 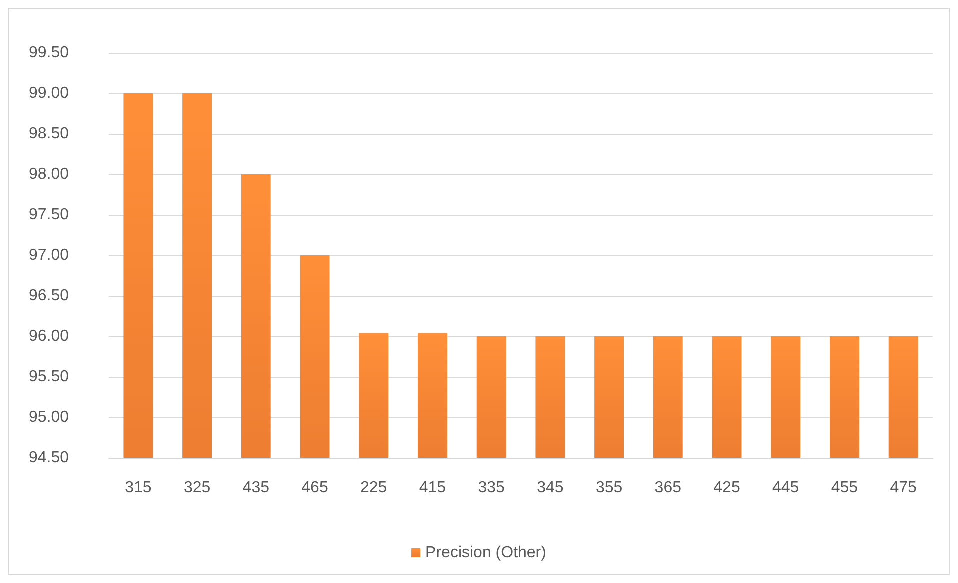 I want to click on y-tick-label: 99.00, so click(x=49, y=93).